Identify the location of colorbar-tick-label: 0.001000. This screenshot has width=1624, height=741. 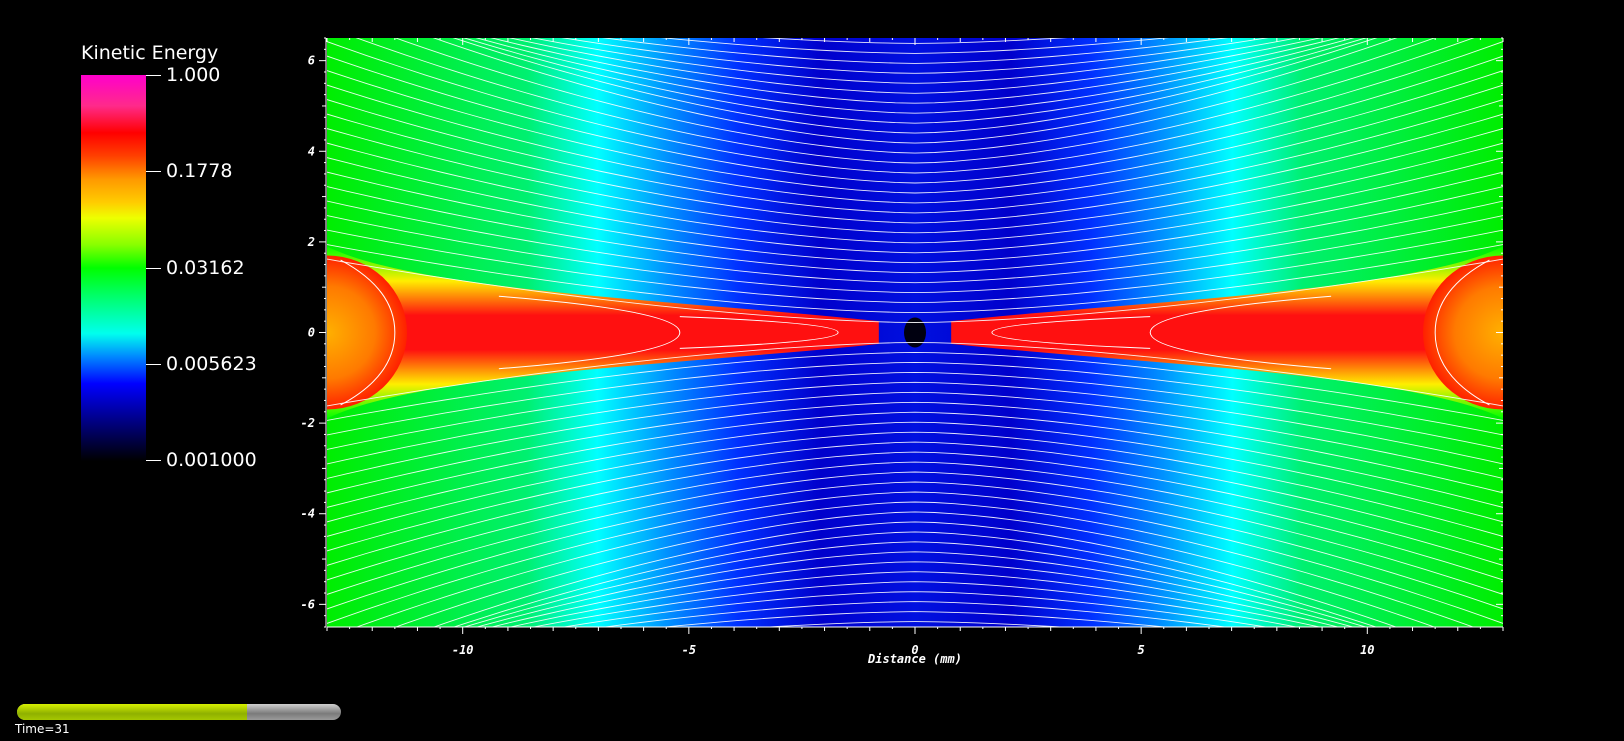
(211, 460).